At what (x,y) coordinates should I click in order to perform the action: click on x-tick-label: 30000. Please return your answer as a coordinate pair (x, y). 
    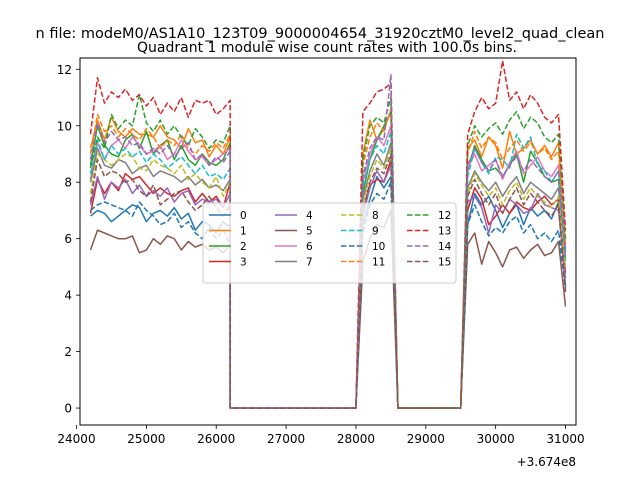
    Looking at the image, I should click on (496, 439).